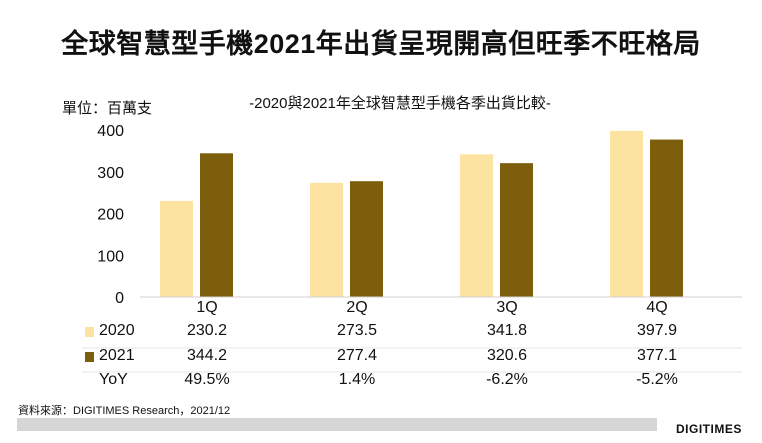 The height and width of the screenshot is (443, 762). What do you see at coordinates (207, 355) in the screenshot?
I see `table-cell: 344.2` at bounding box center [207, 355].